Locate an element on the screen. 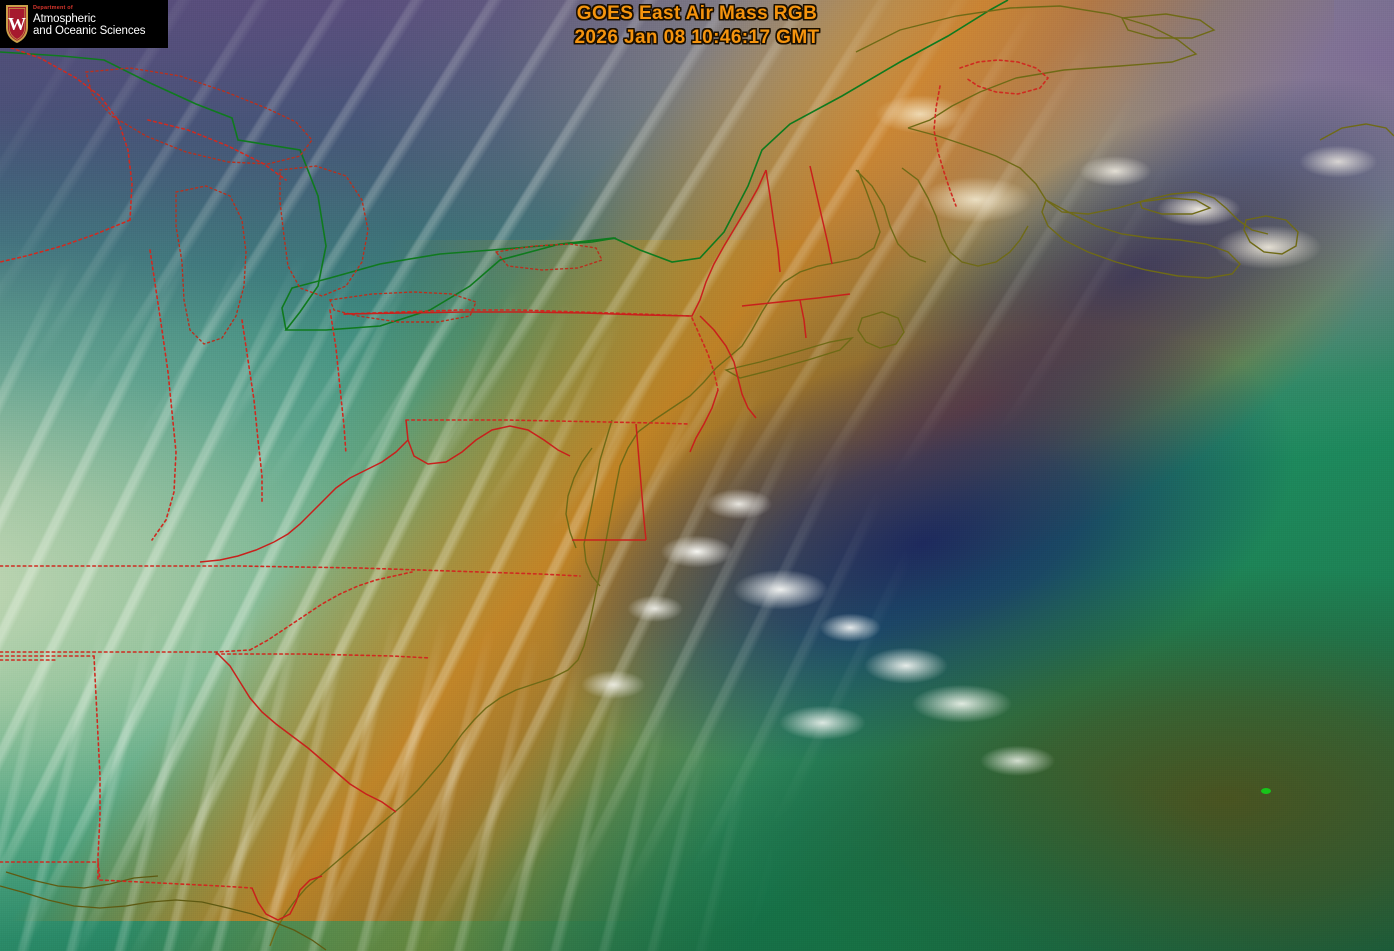 This screenshot has width=1394, height=951. state-border-nc-tn is located at coordinates (331, 611).